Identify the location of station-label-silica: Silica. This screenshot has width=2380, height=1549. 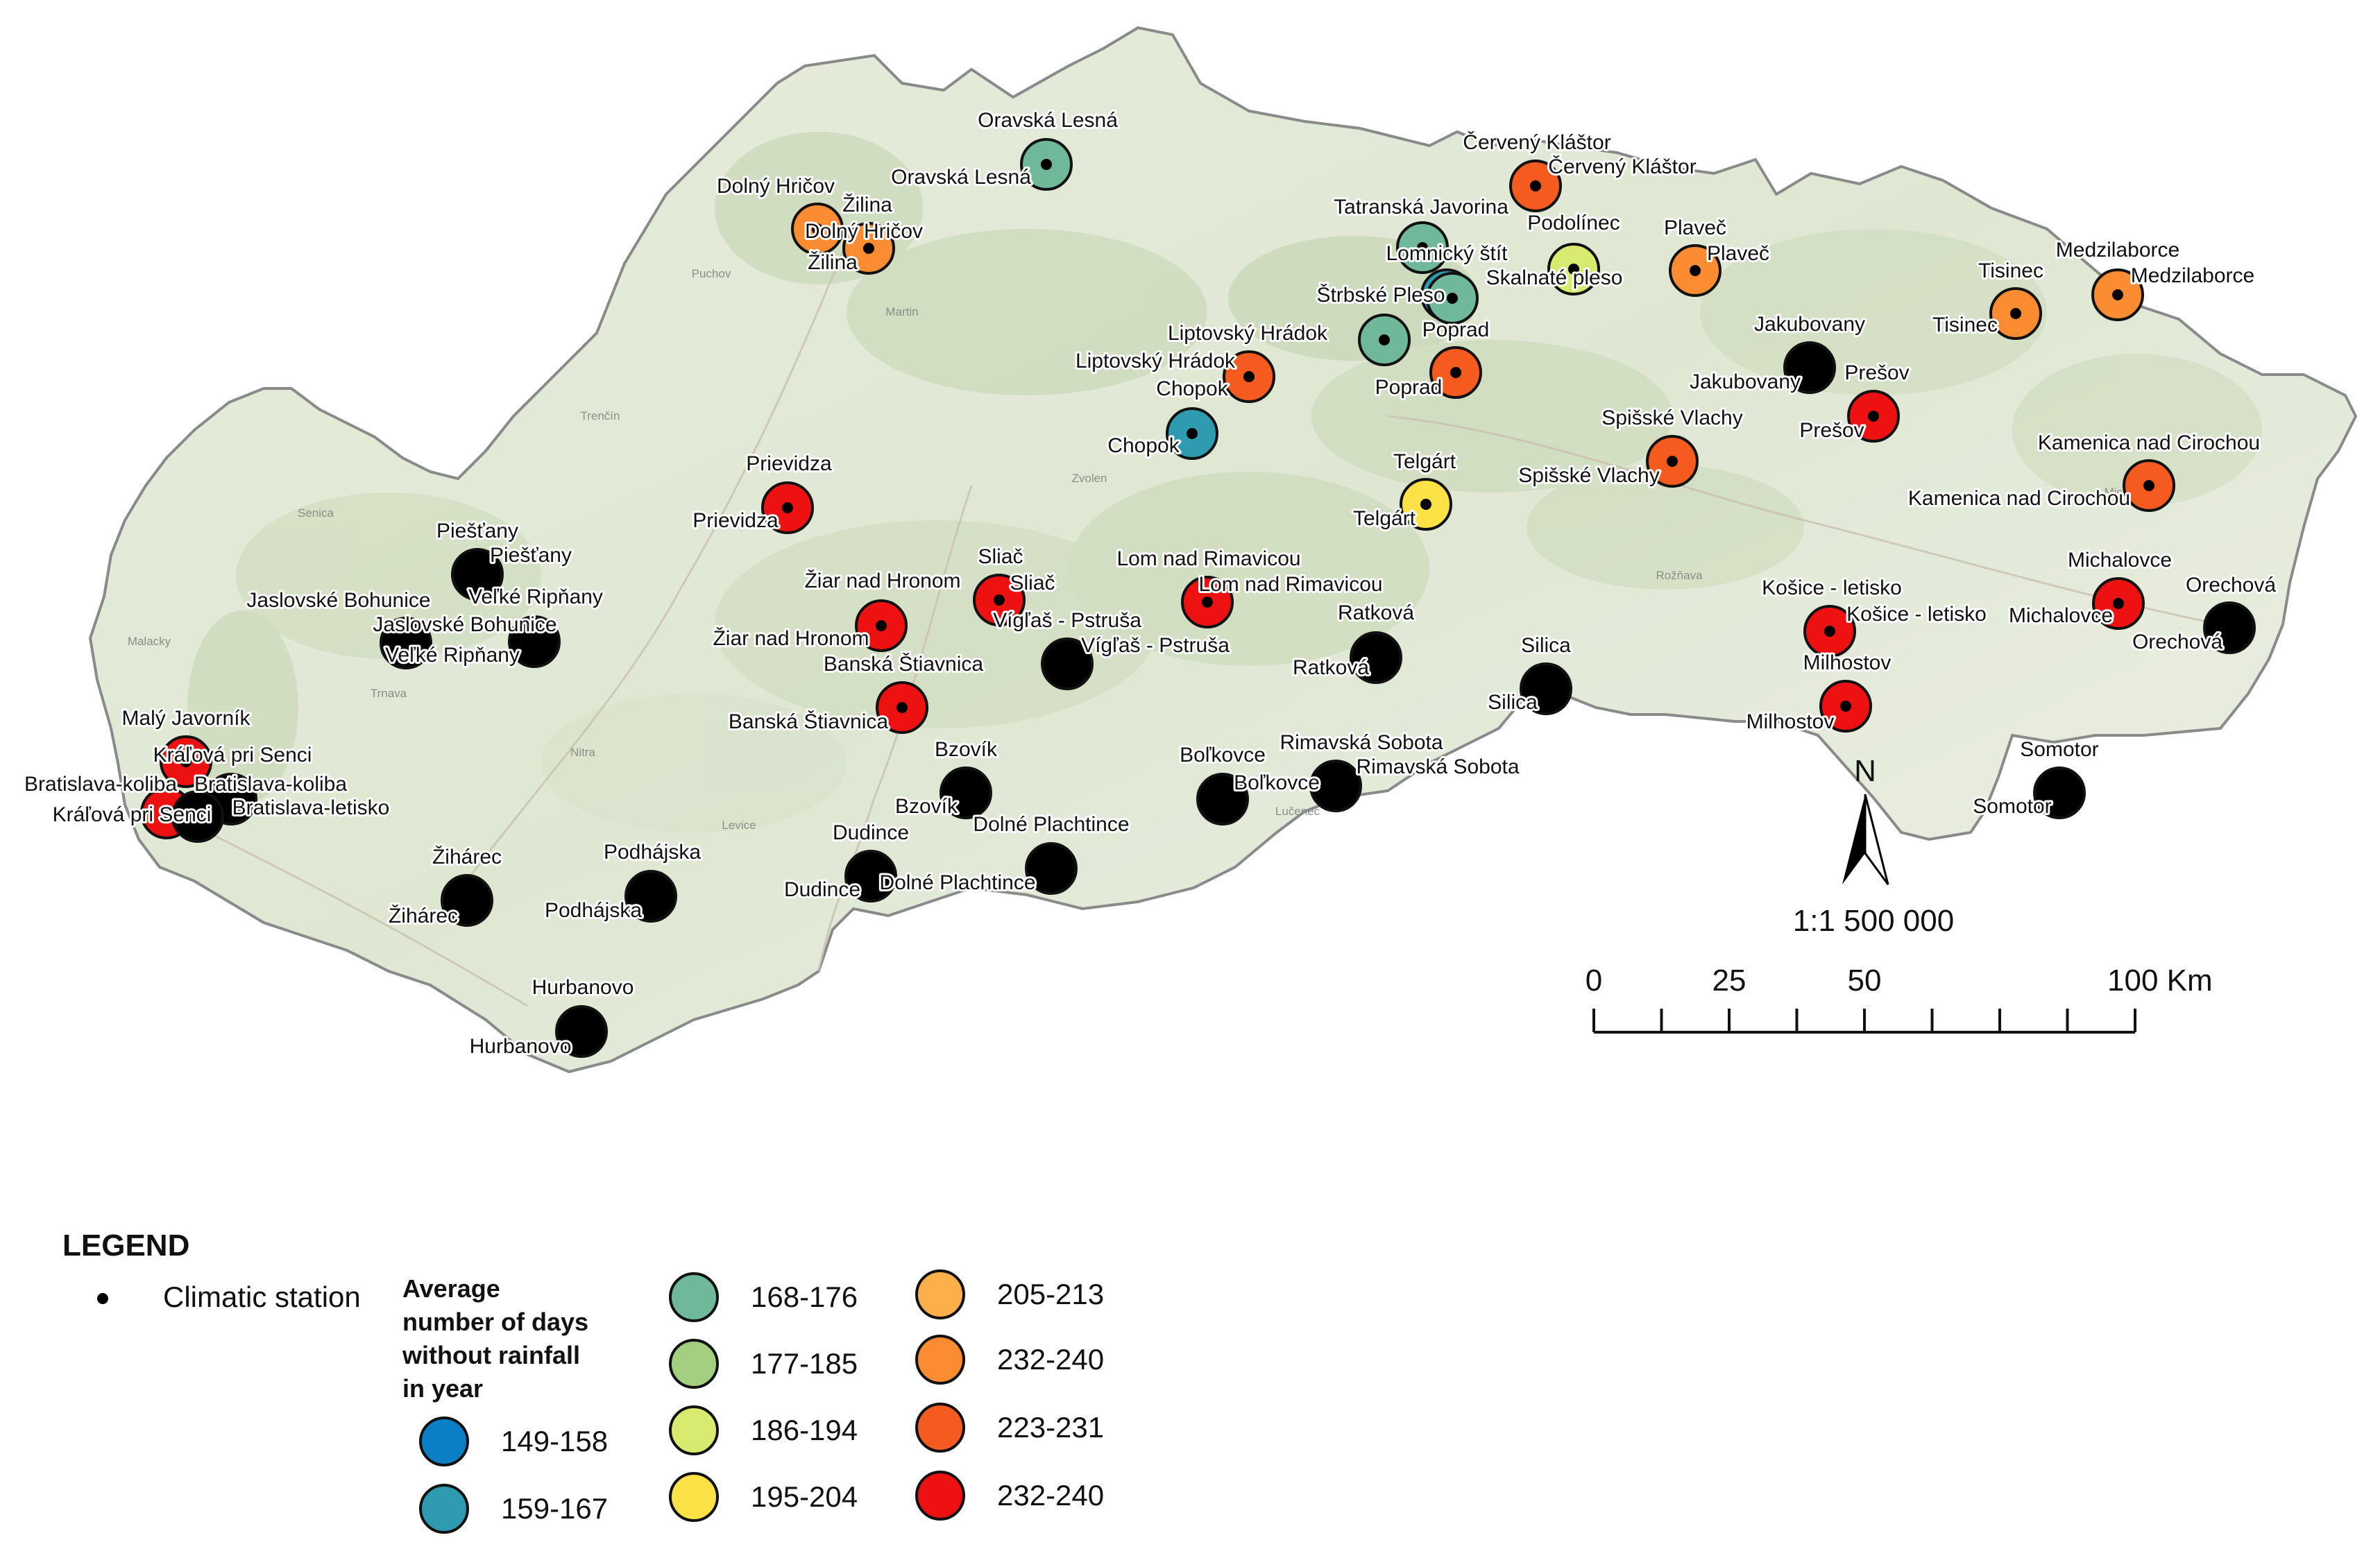
(1546, 646).